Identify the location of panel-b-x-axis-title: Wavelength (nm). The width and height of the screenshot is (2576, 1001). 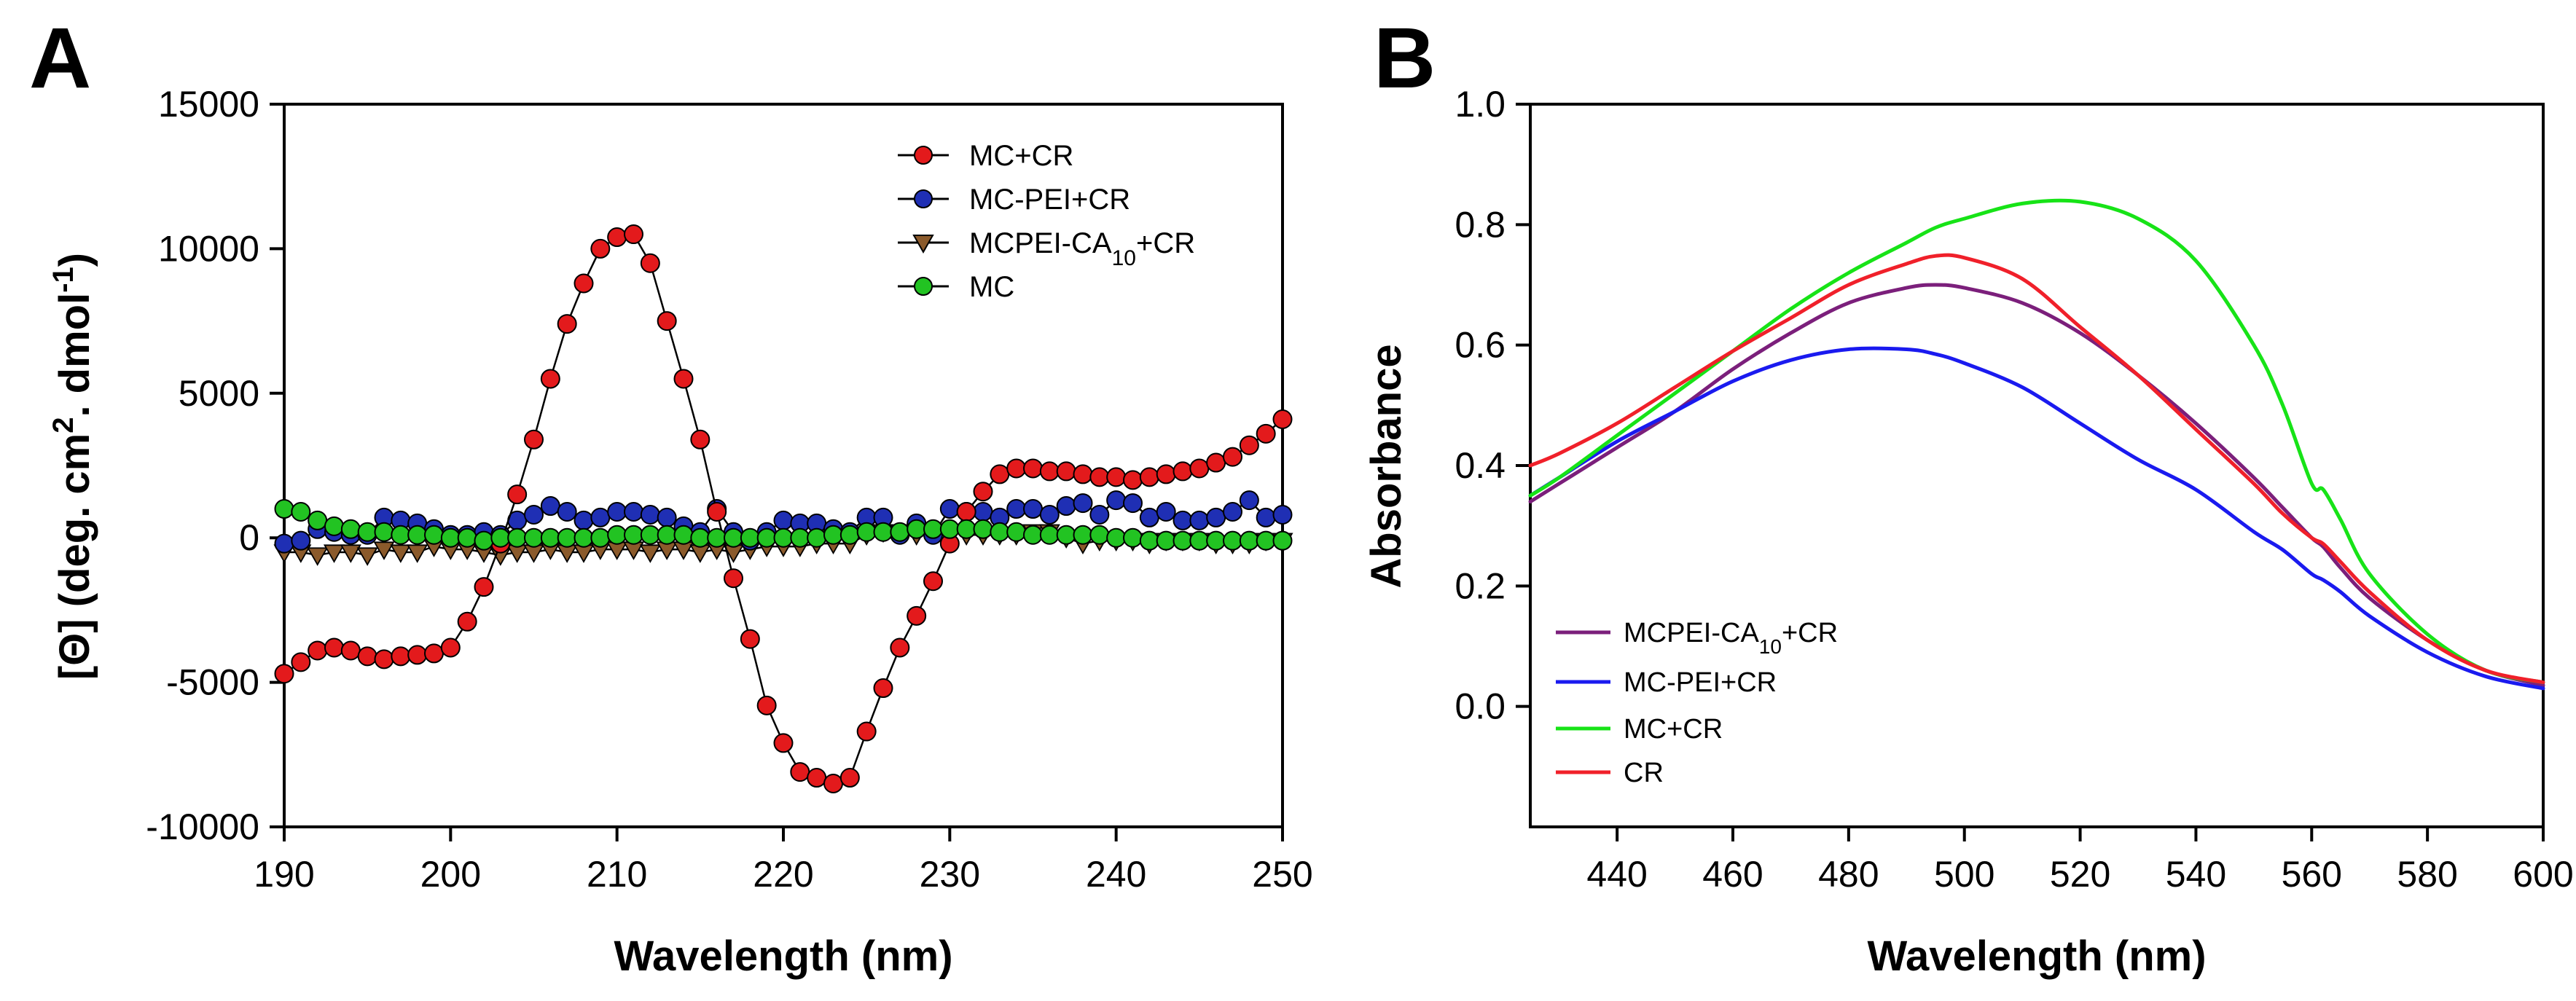
(2036, 956).